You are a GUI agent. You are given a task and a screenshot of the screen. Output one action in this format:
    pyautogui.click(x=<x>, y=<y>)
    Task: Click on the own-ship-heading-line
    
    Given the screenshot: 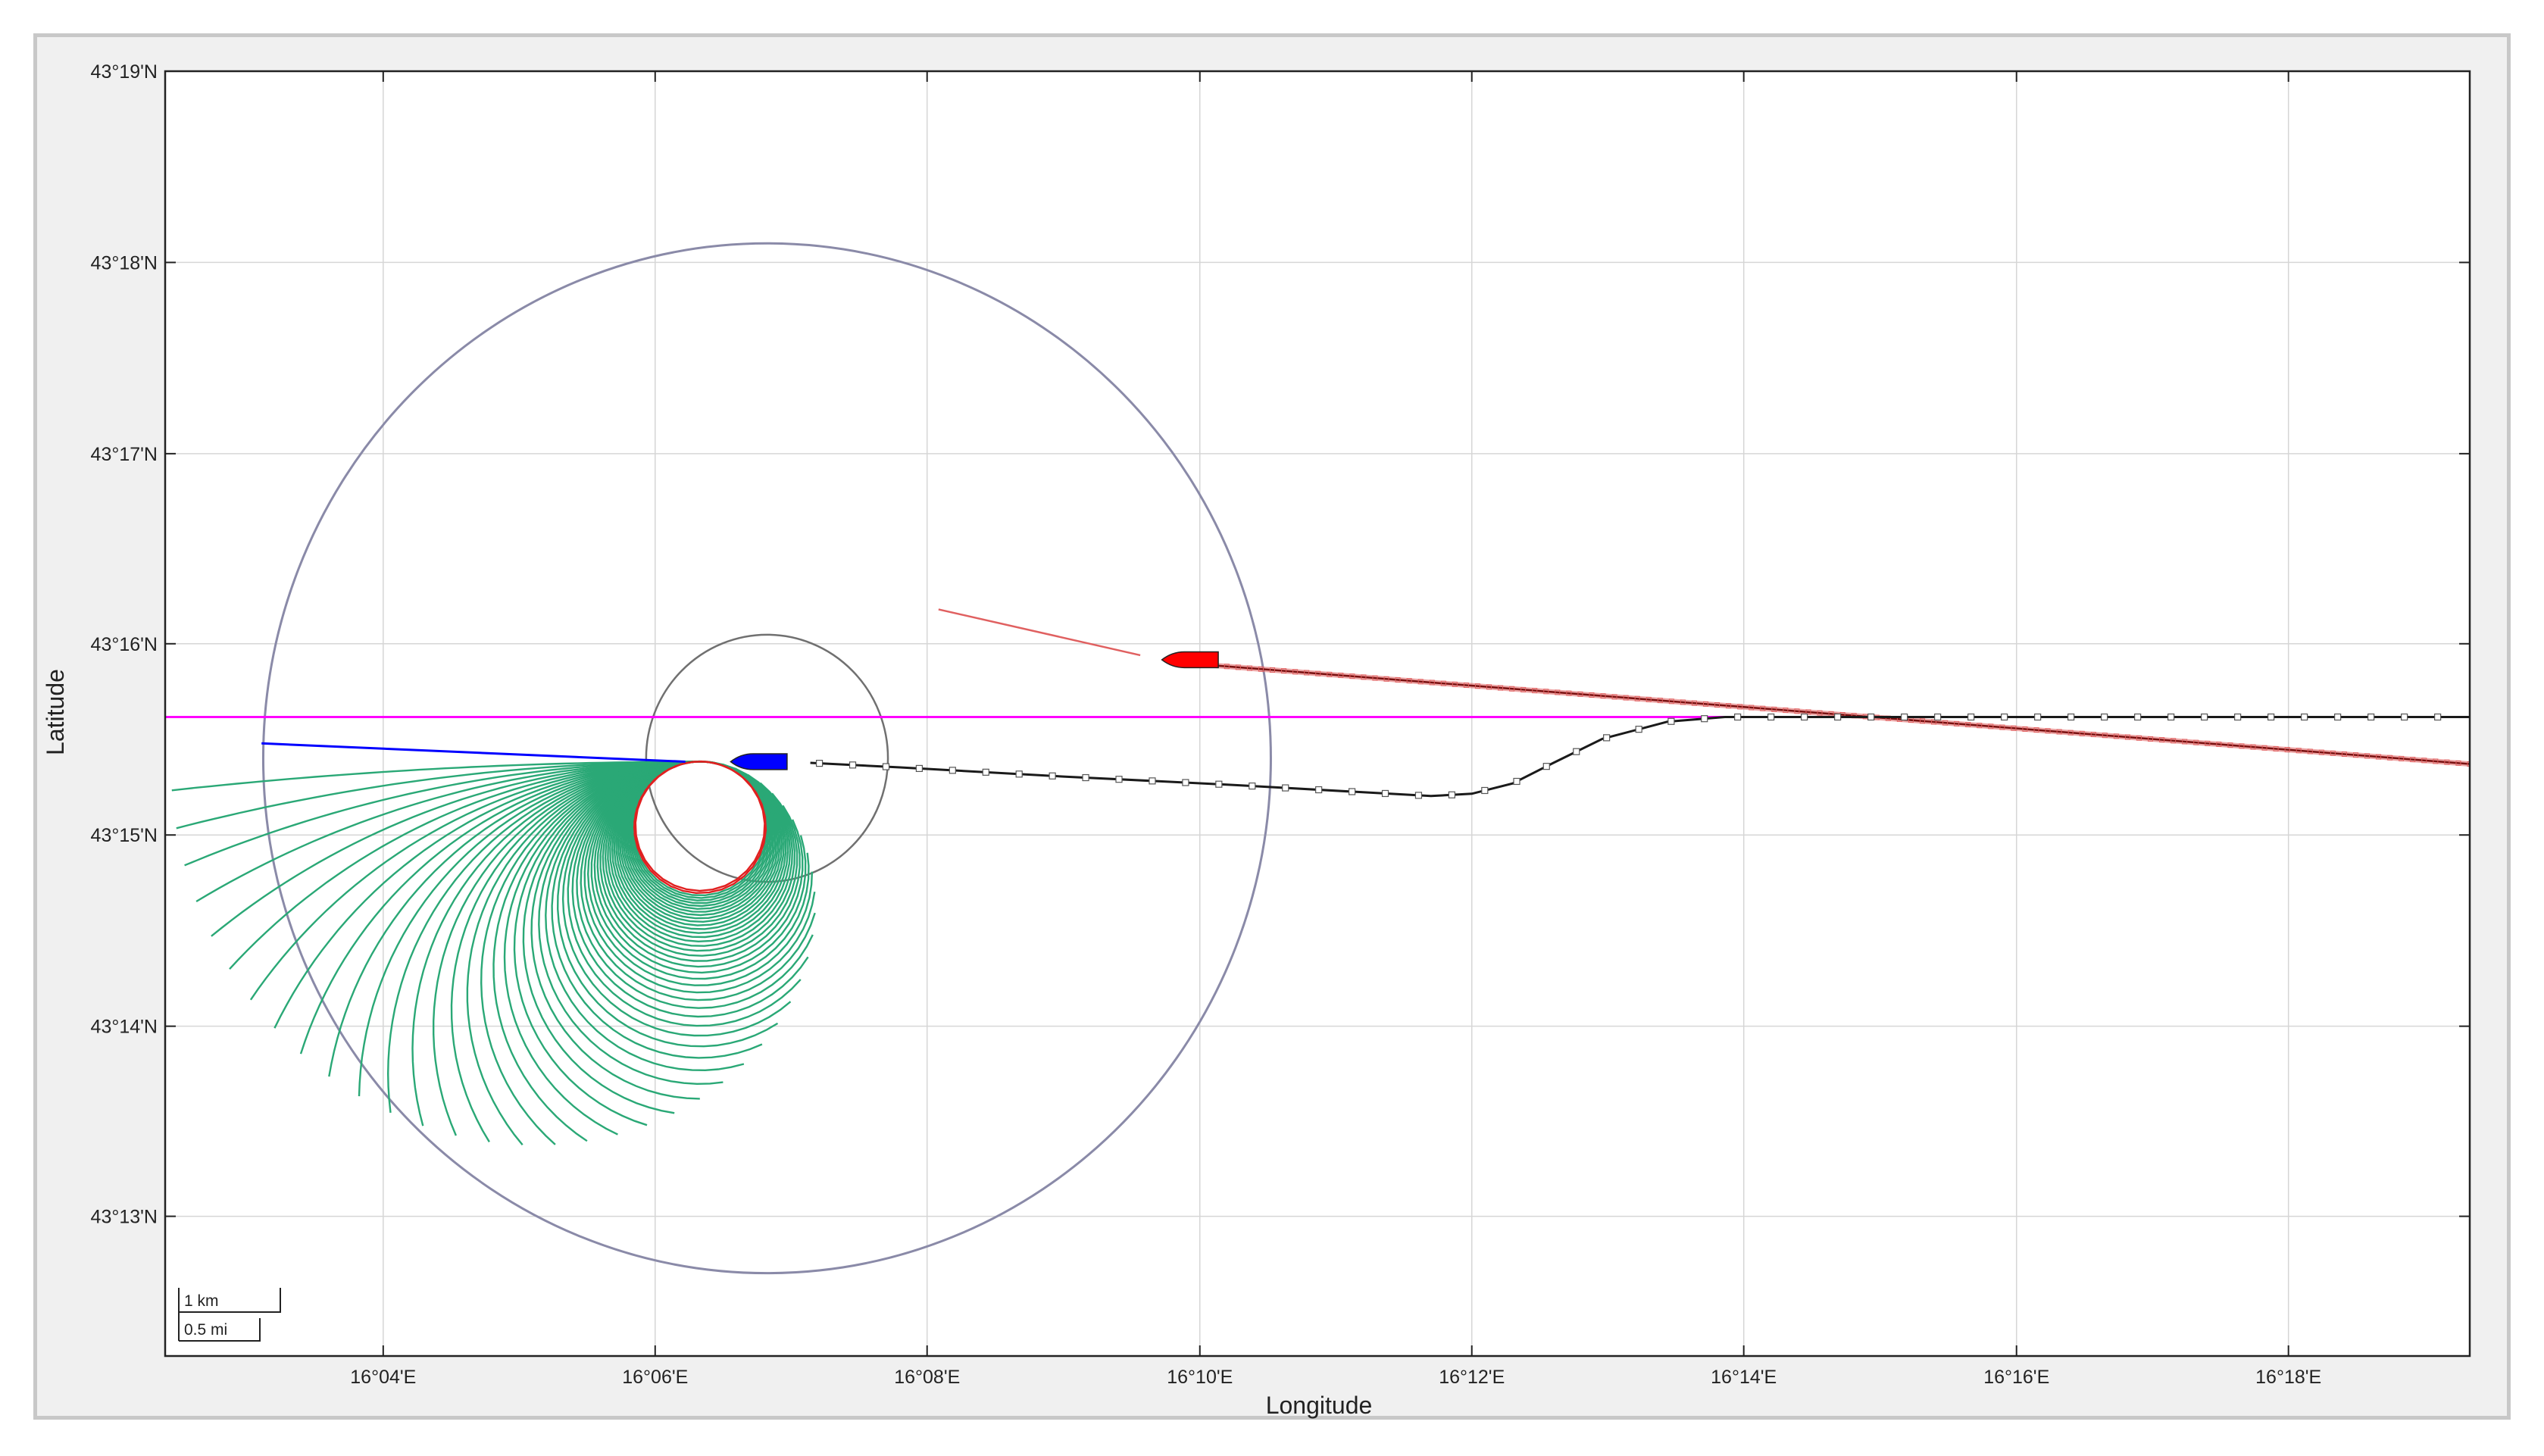 What is the action you would take?
    pyautogui.click(x=473, y=752)
    